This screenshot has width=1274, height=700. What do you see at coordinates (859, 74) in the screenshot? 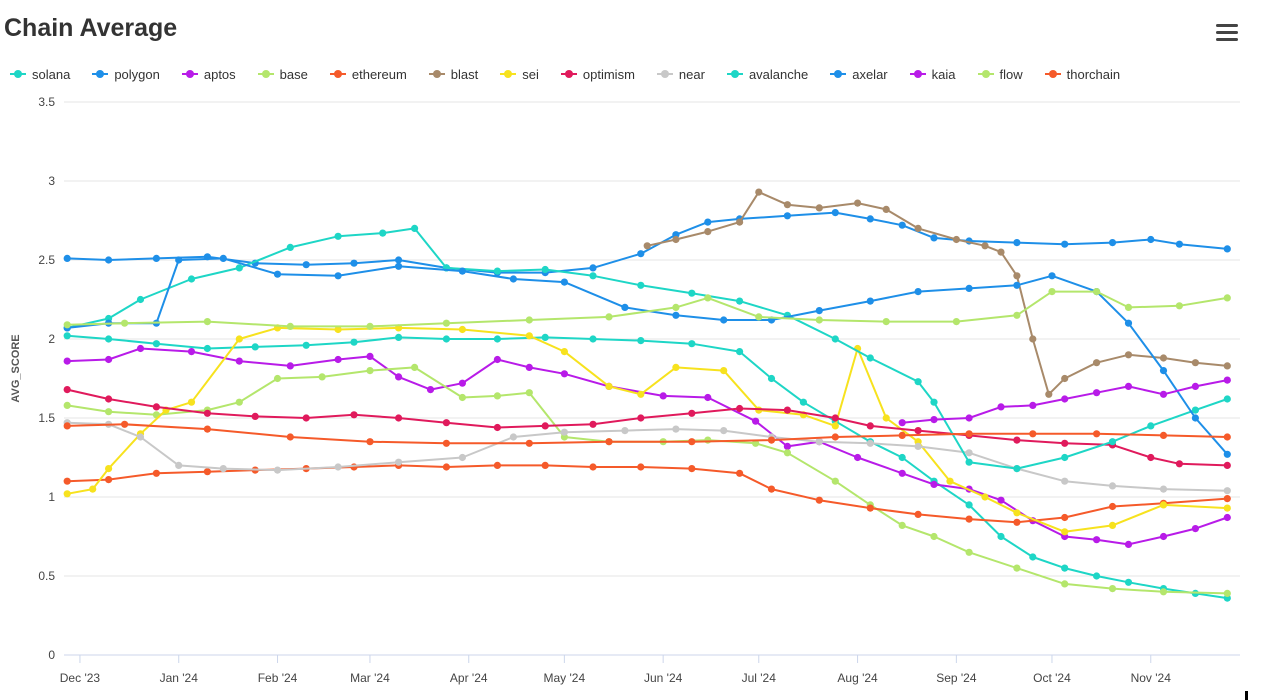
I see `legend-item-axelar: axelar` at bounding box center [859, 74].